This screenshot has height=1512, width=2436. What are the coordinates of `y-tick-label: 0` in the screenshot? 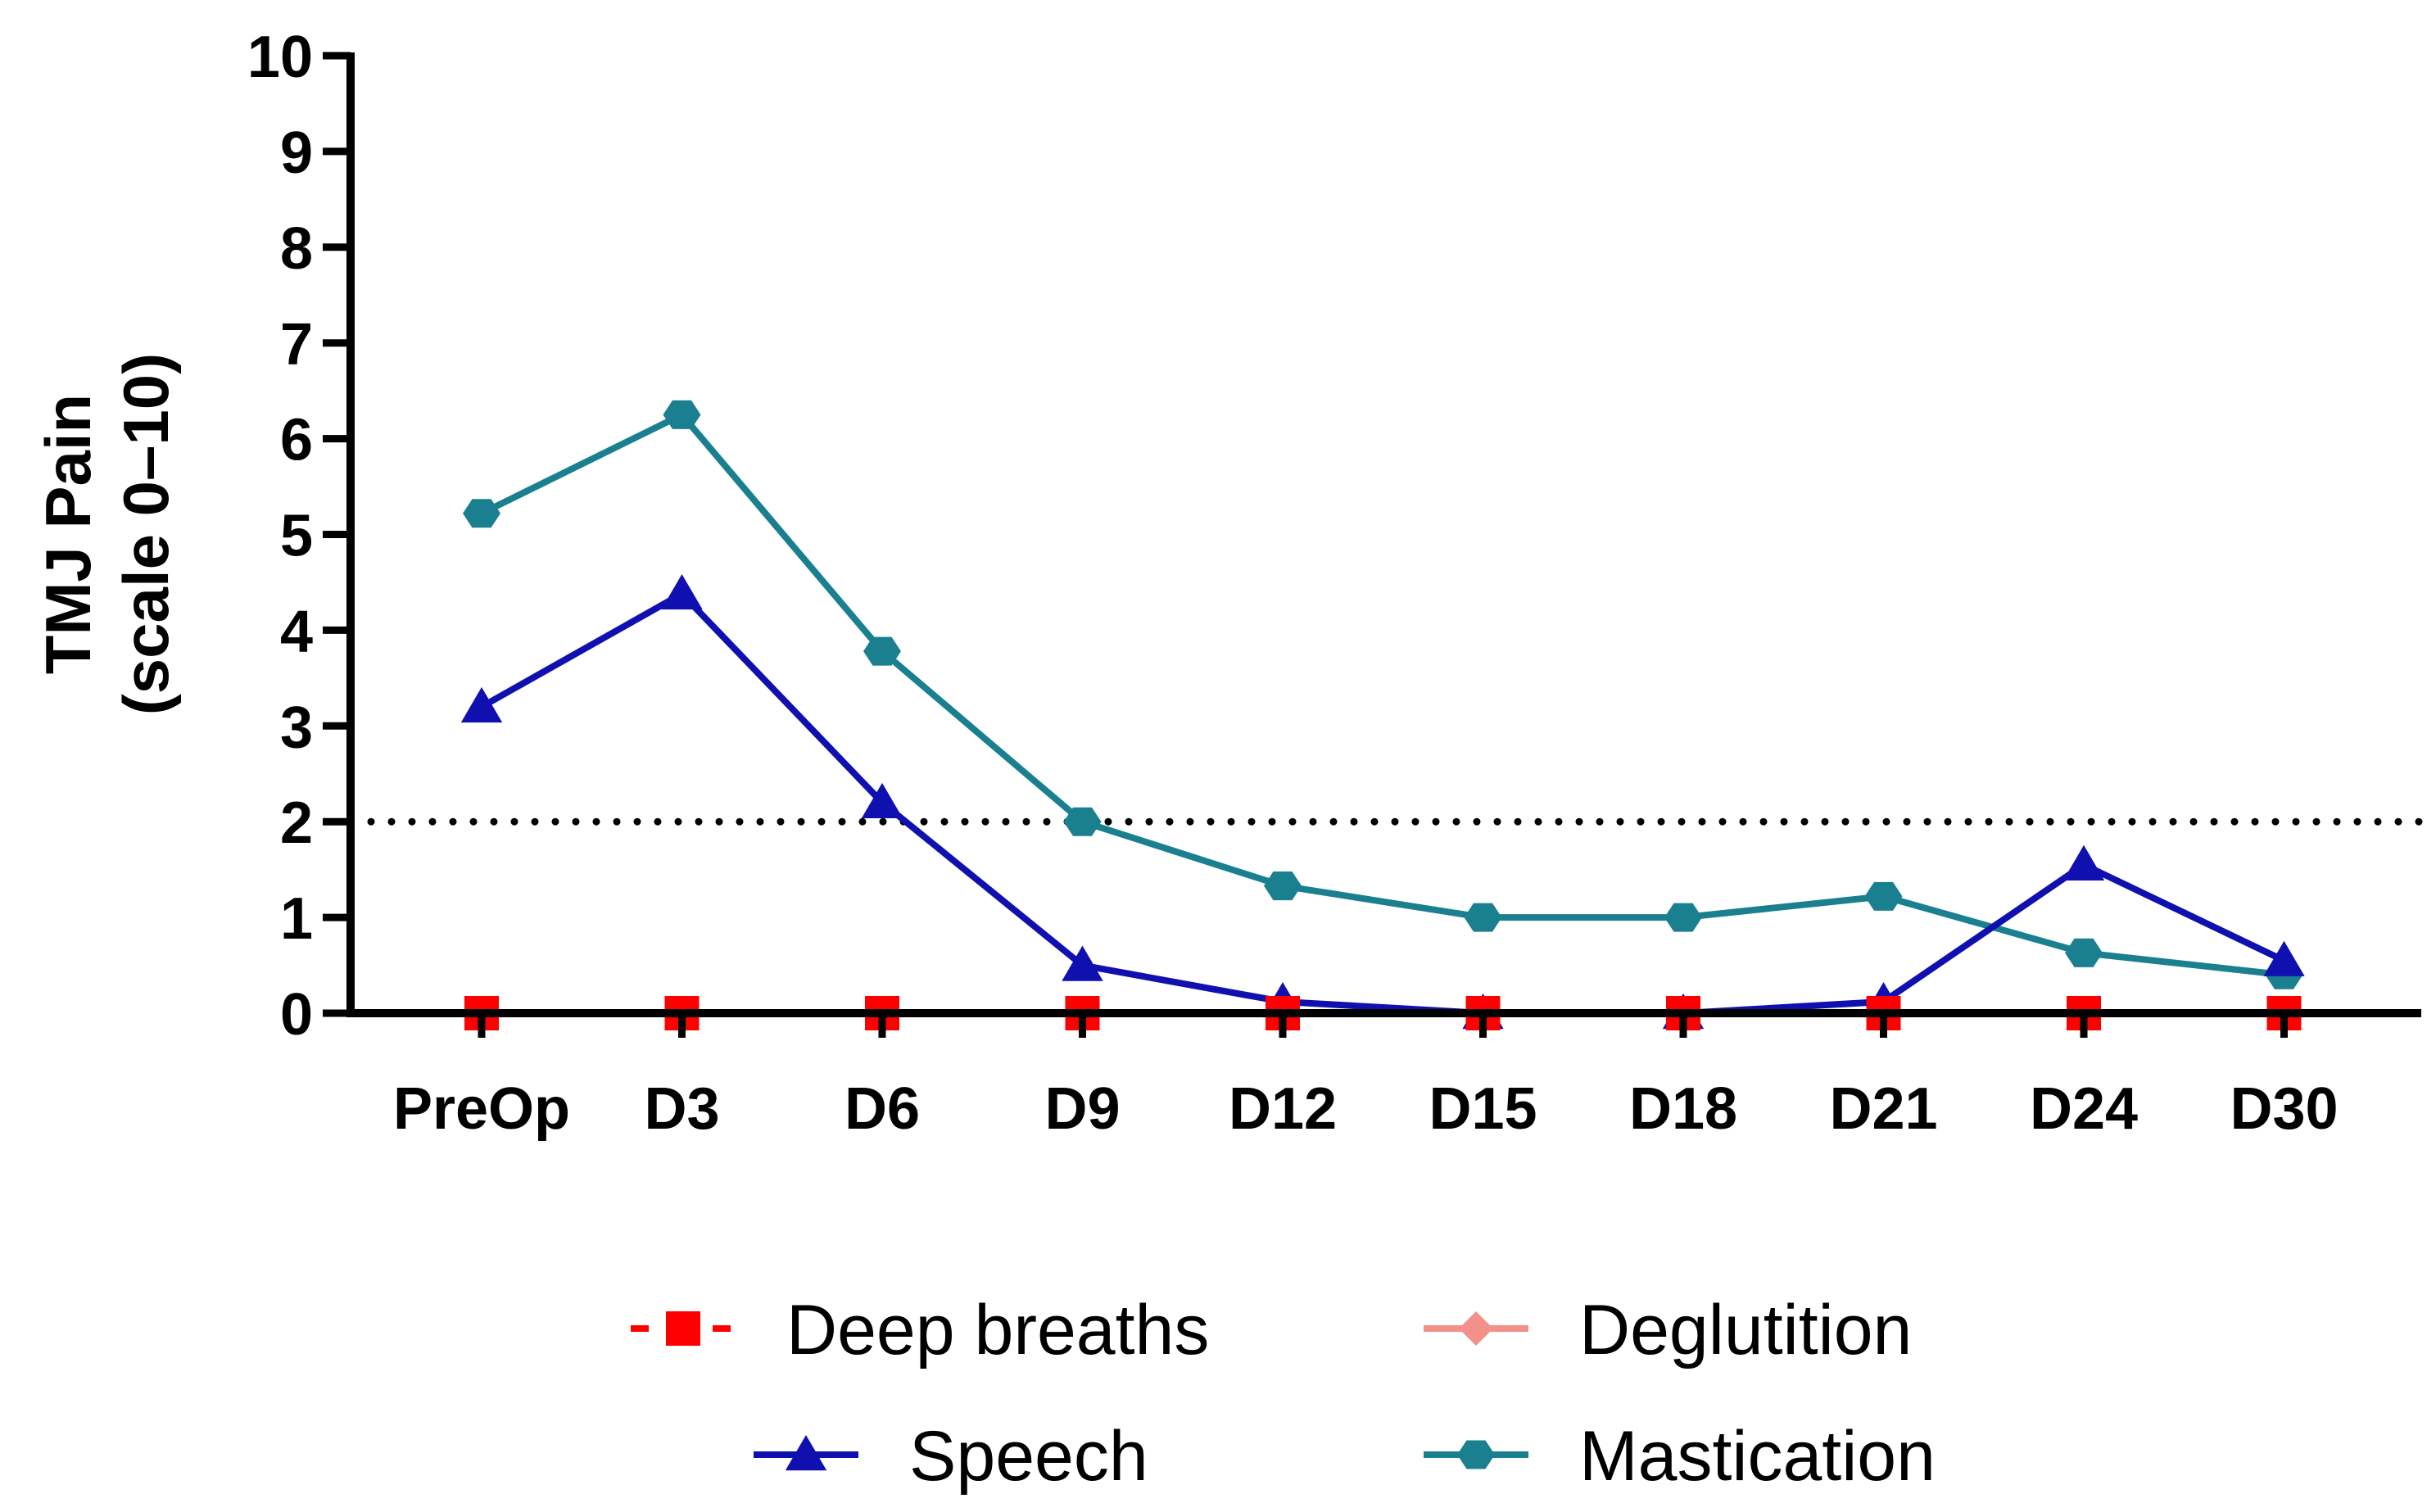 It's located at (296, 1015).